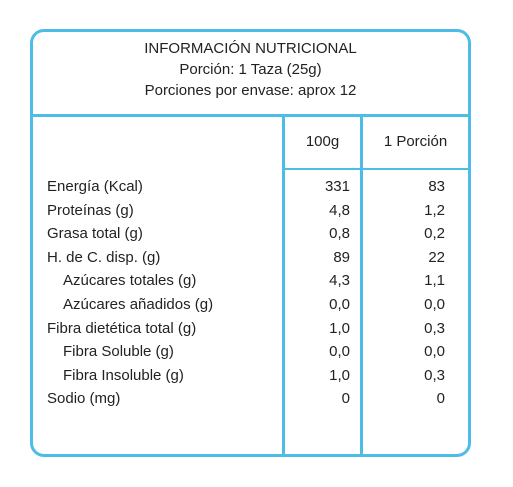 The width and height of the screenshot is (513, 487). What do you see at coordinates (337, 186) in the screenshot?
I see `nutrient-value-100g: 331` at bounding box center [337, 186].